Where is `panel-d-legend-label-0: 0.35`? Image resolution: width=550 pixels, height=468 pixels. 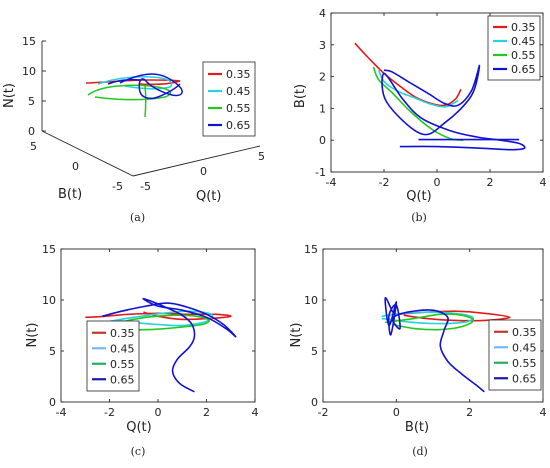
panel-d-legend-label-0: 0.35 is located at coordinates (524, 332).